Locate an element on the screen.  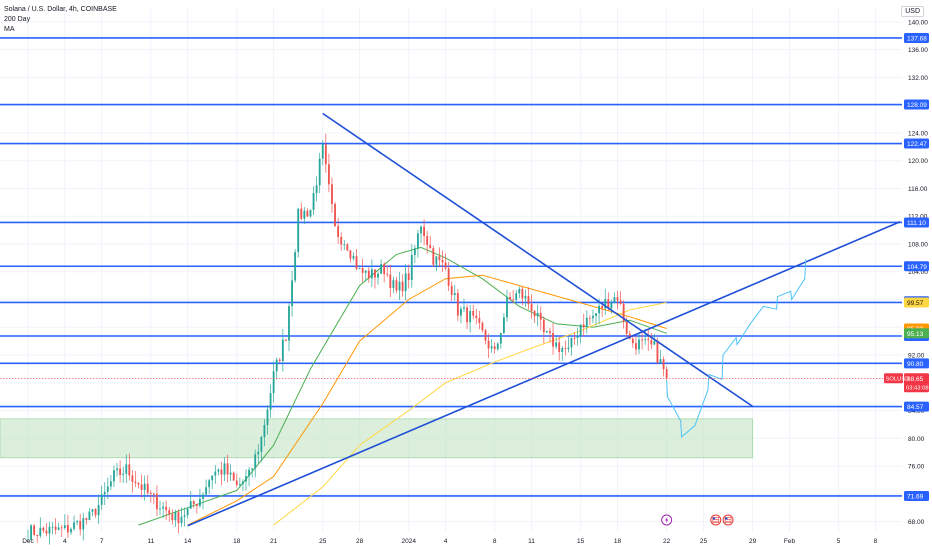
price-tick-label: 116.00 is located at coordinates (918, 189).